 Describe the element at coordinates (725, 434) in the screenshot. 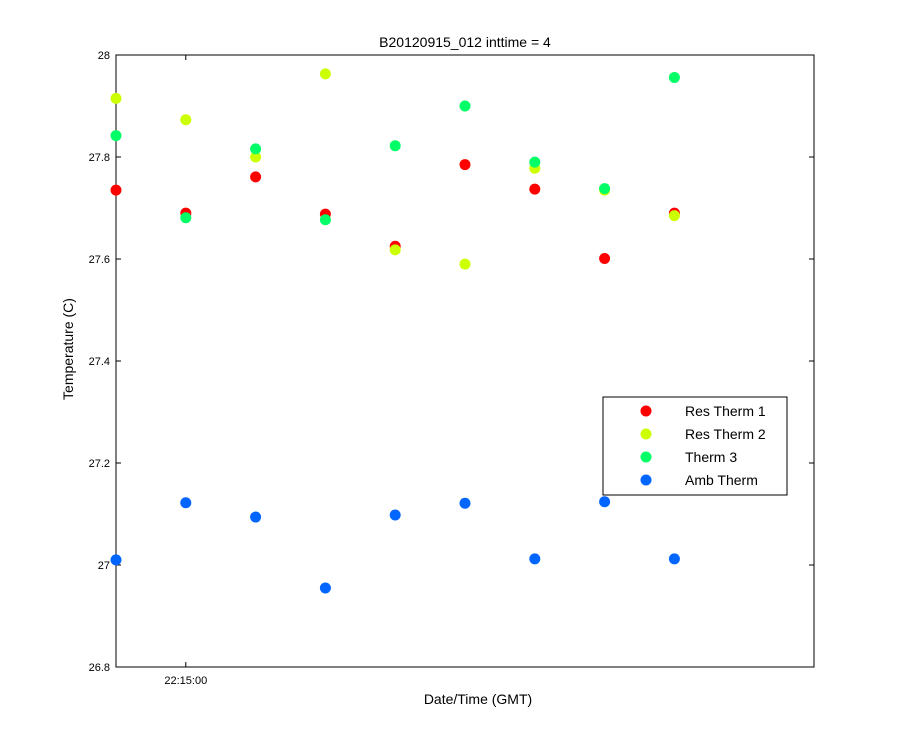

I see `legend-label: Res Therm 2` at that location.